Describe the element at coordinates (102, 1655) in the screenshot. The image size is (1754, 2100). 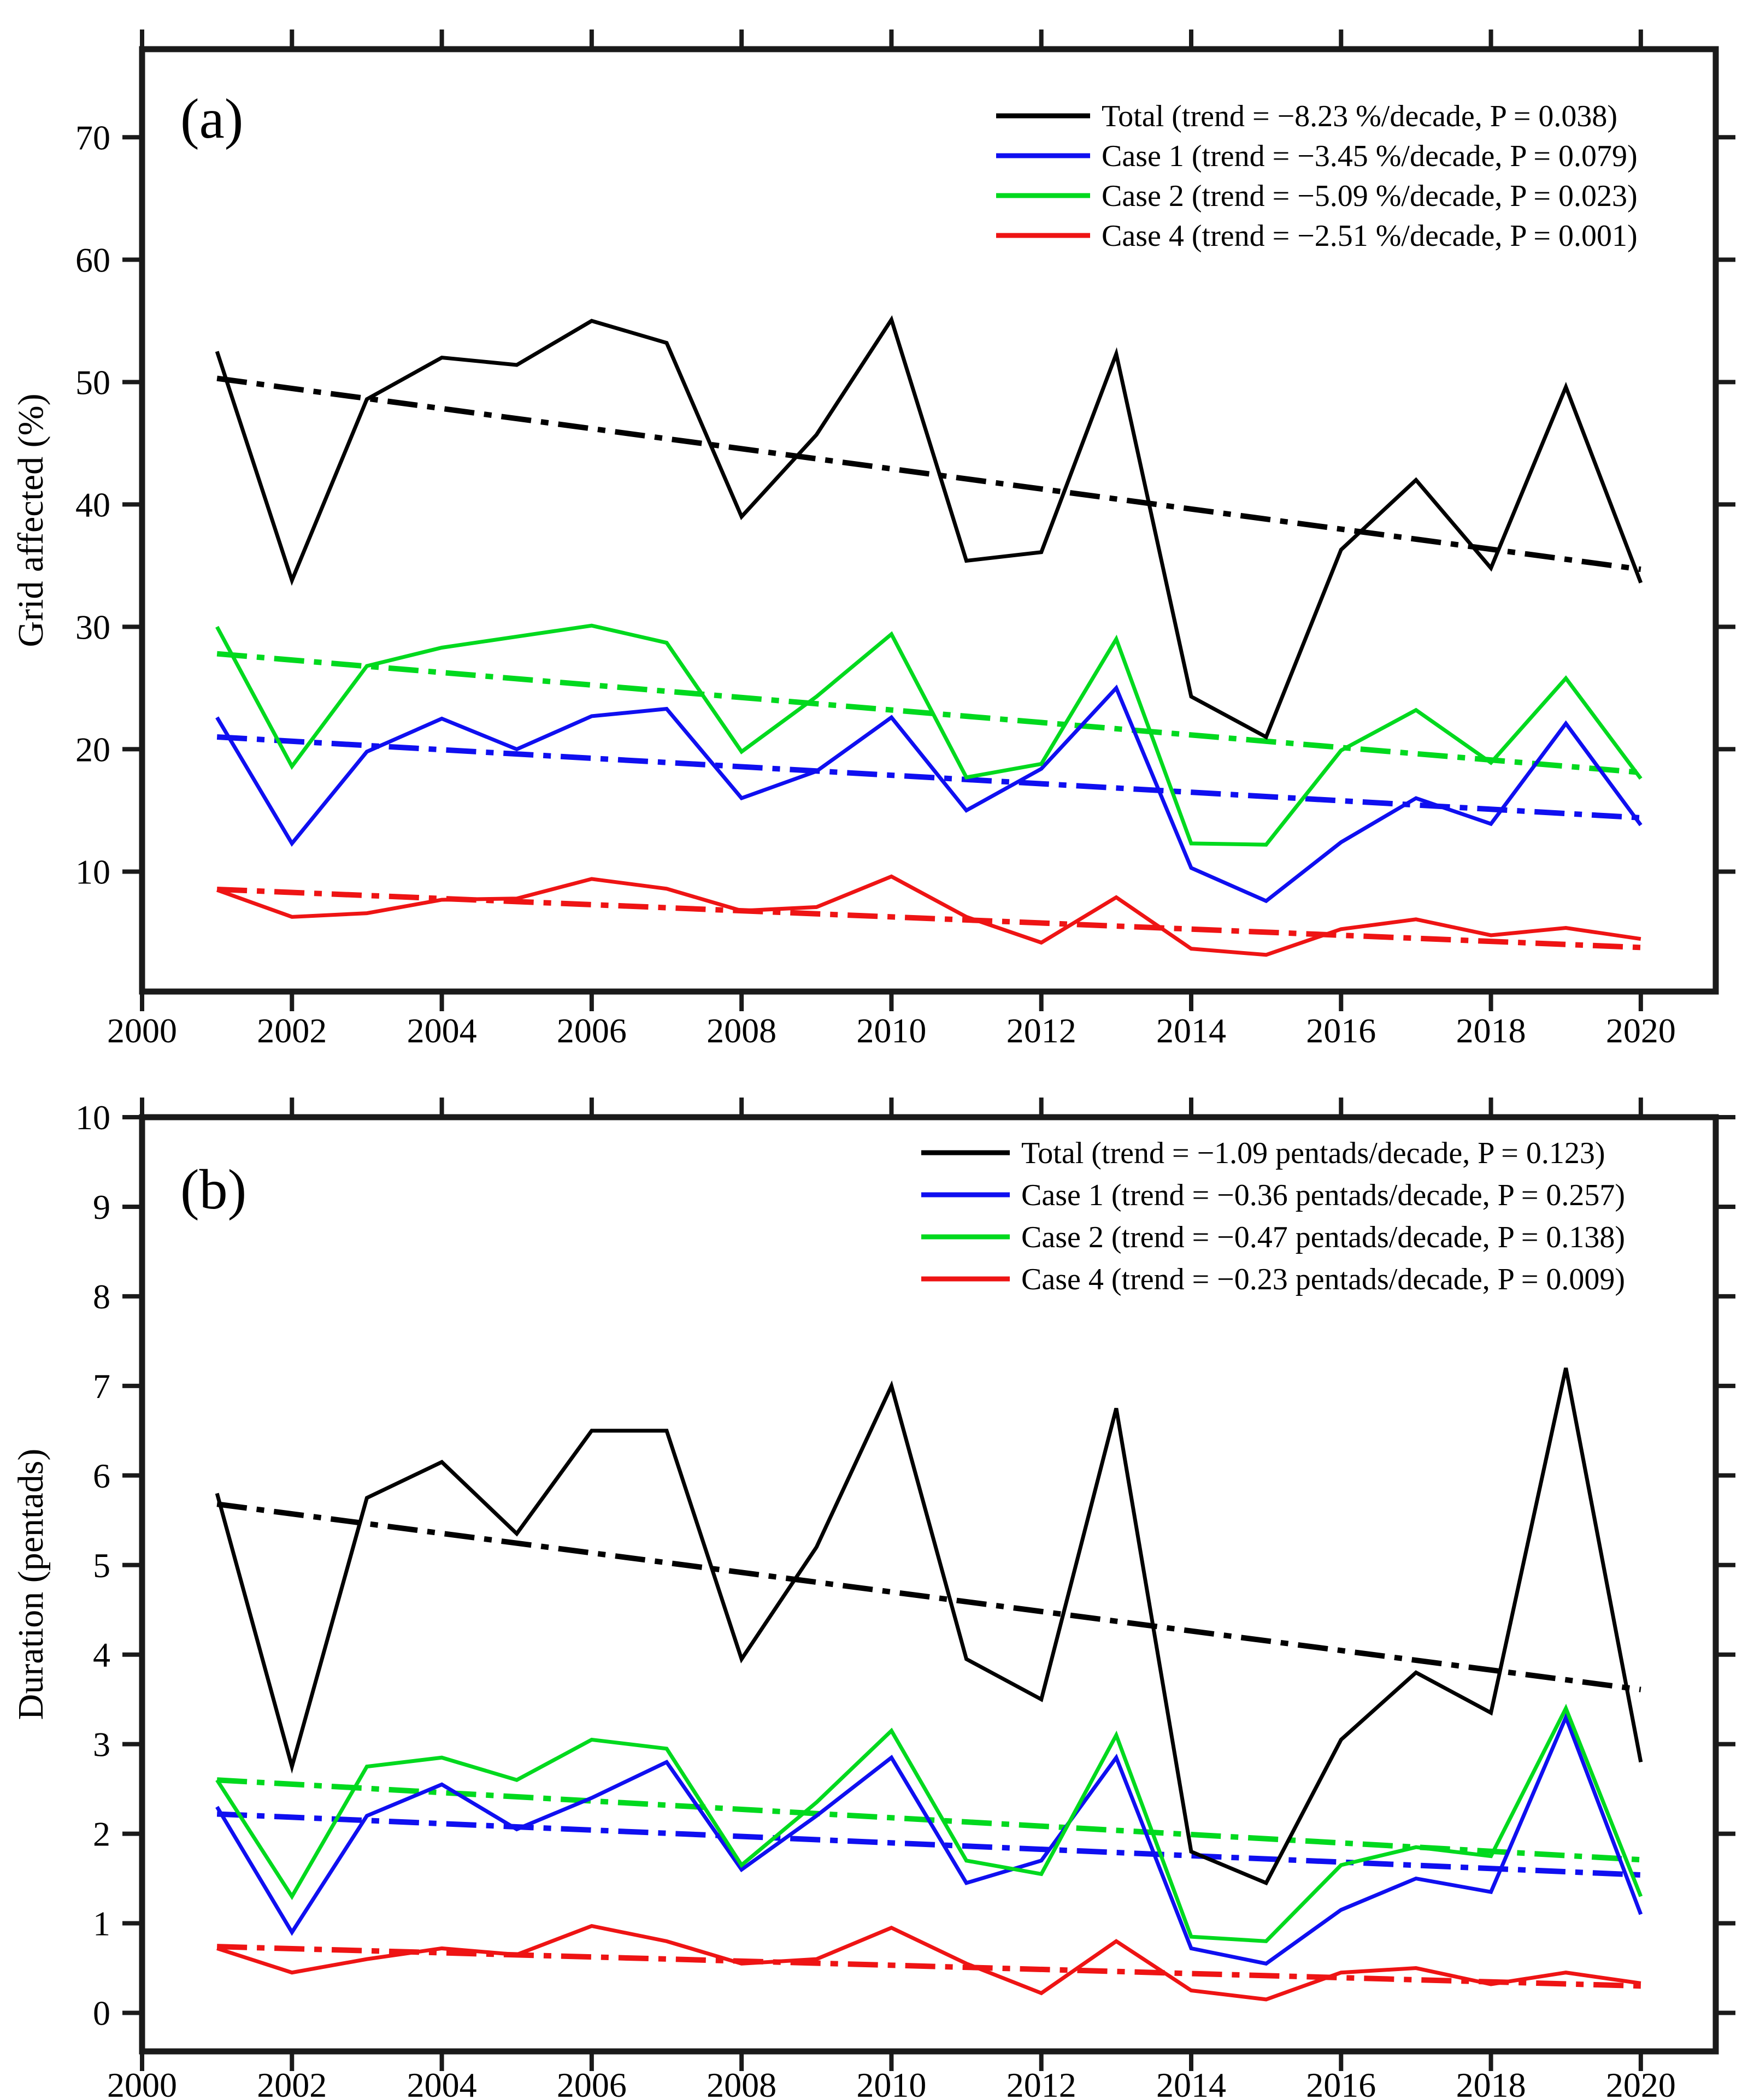
I see `y-tick-label: 4` at that location.